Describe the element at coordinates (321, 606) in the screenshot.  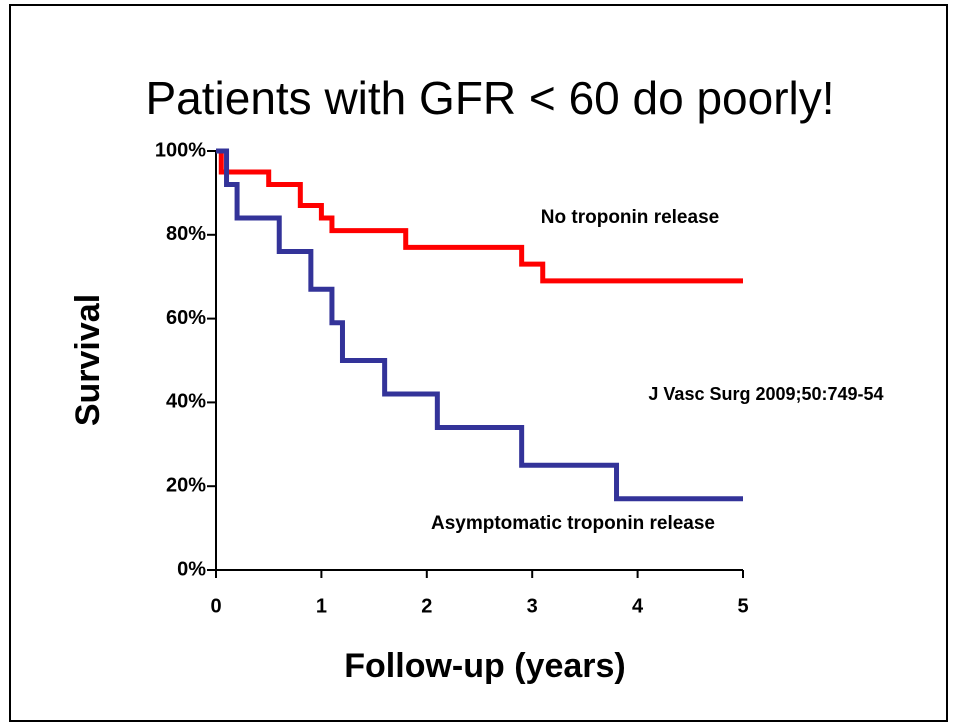
I see `x-tick-label: 1` at that location.